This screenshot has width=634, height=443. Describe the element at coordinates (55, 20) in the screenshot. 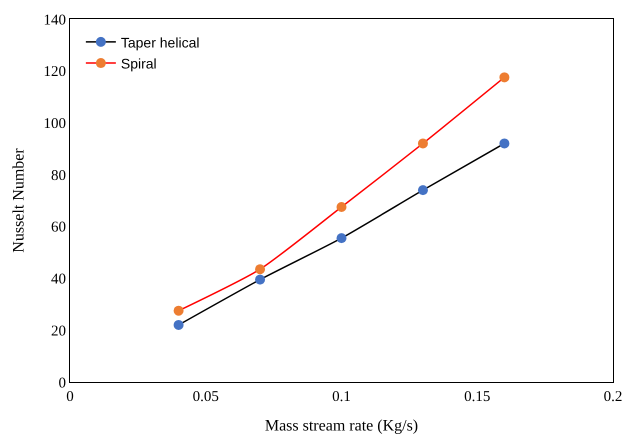

I see `y-tick-label: 140` at that location.